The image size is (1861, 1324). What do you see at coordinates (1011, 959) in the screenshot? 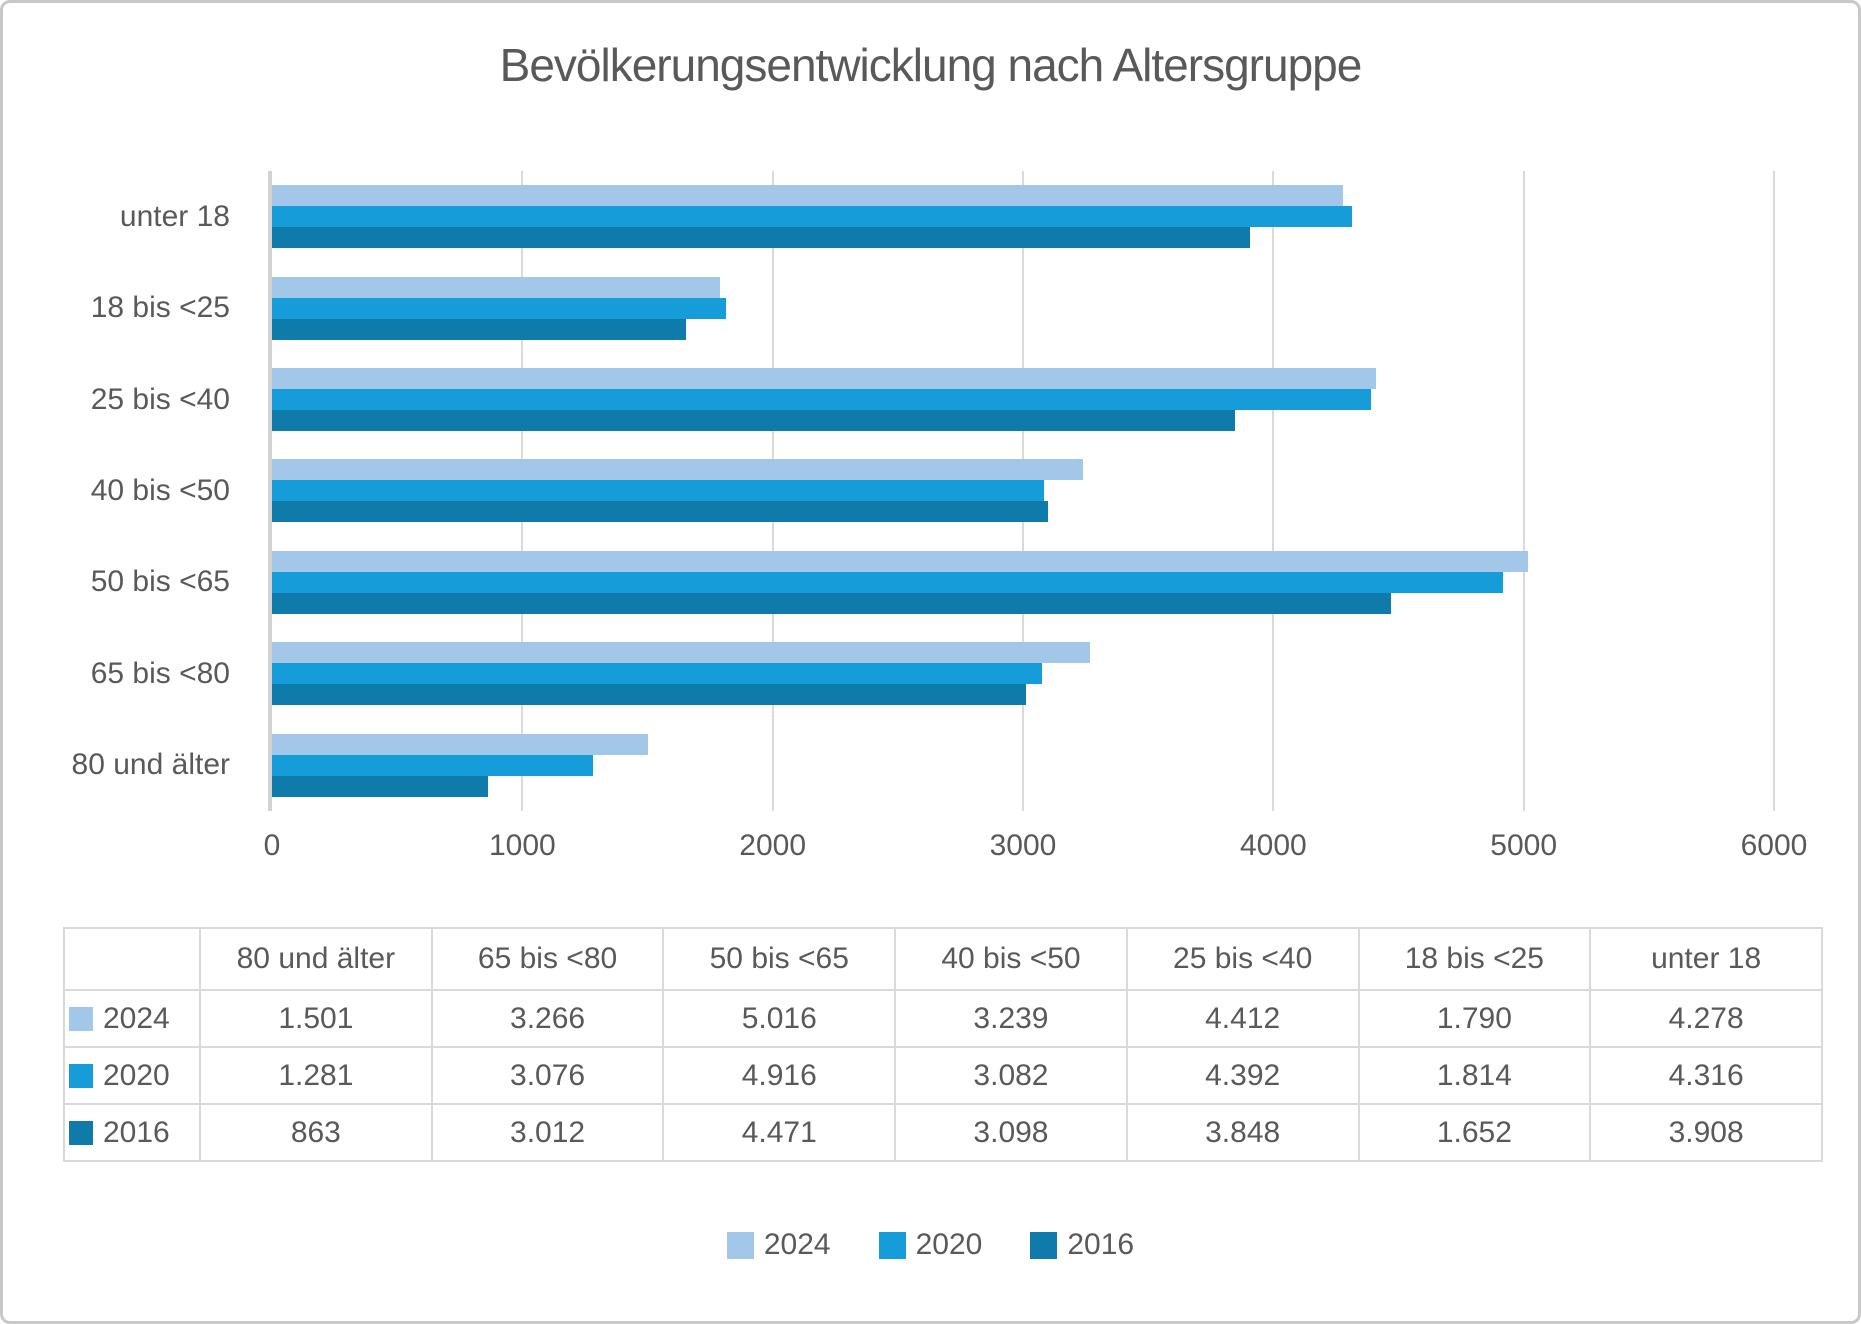
I see `table-header-cell: 40 bis <50` at bounding box center [1011, 959].